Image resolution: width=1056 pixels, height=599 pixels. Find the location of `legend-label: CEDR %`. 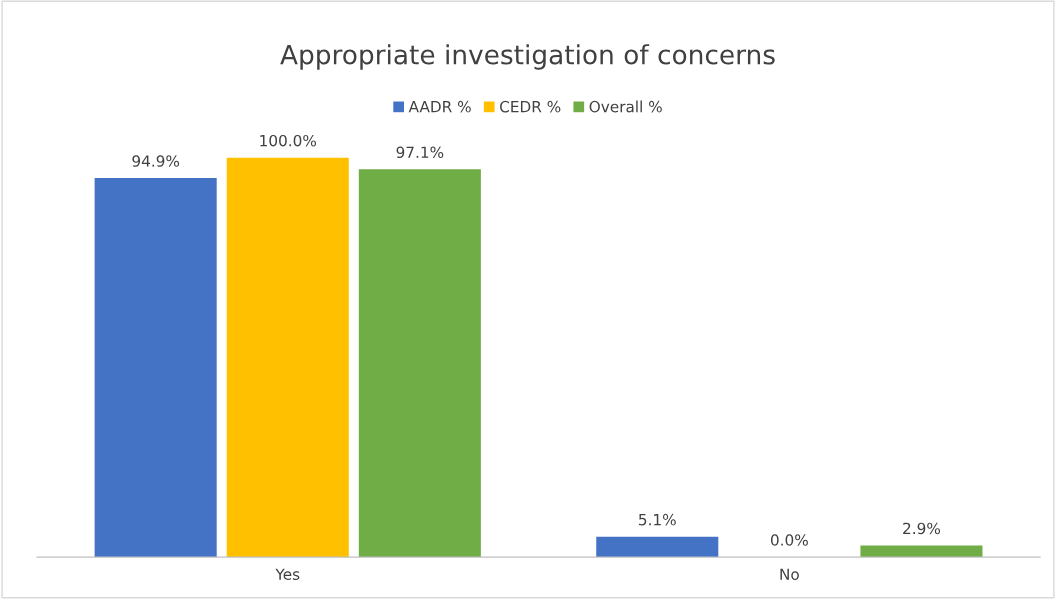

legend-label: CEDR % is located at coordinates (530, 106).